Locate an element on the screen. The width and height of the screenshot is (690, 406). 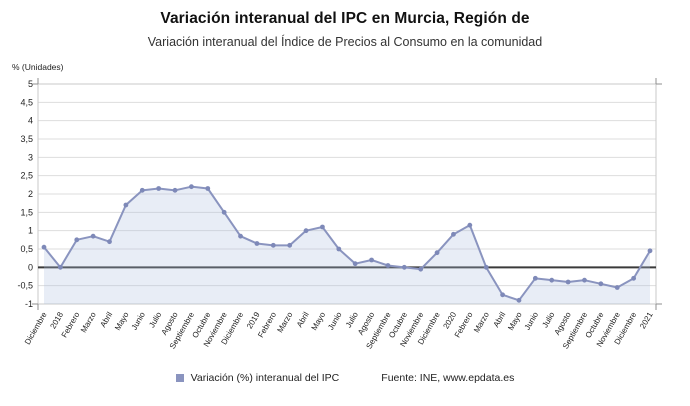
svg-text: 0 is located at coordinates (30, 267).